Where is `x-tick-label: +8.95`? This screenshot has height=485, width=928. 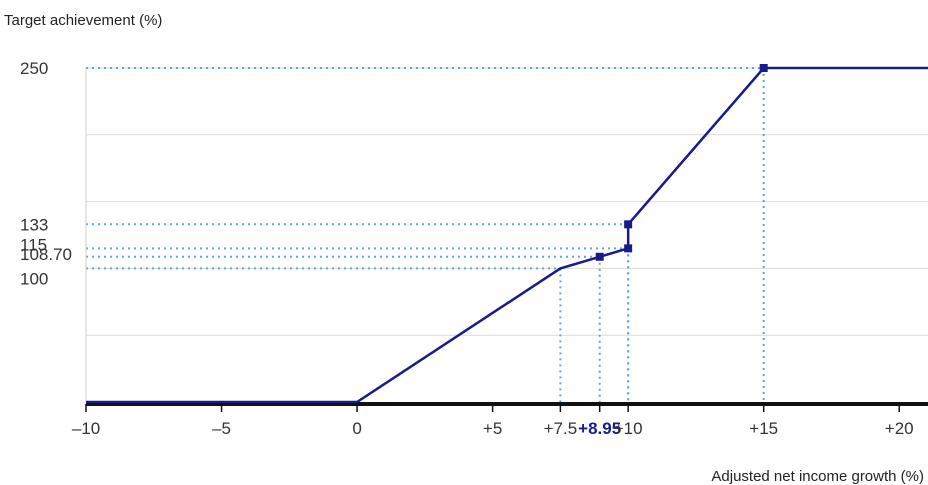 x-tick-label: +8.95 is located at coordinates (599, 428).